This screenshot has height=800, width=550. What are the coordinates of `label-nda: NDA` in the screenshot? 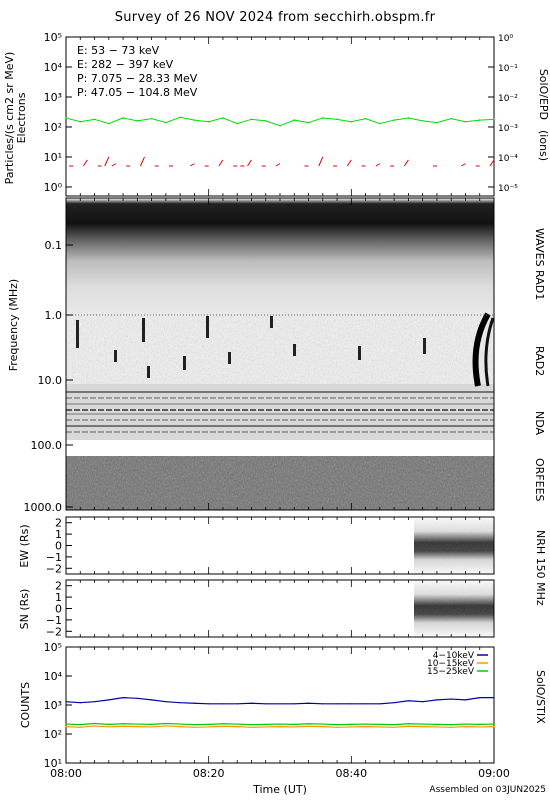 It's located at (539, 423).